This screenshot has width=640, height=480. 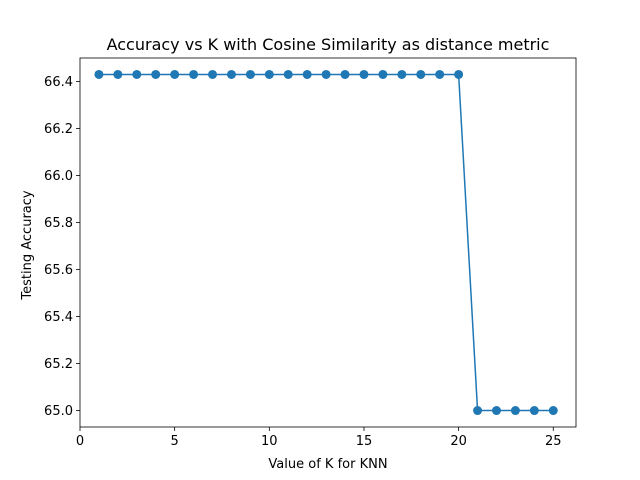 What do you see at coordinates (458, 441) in the screenshot?
I see `x-tick-label: 20` at bounding box center [458, 441].